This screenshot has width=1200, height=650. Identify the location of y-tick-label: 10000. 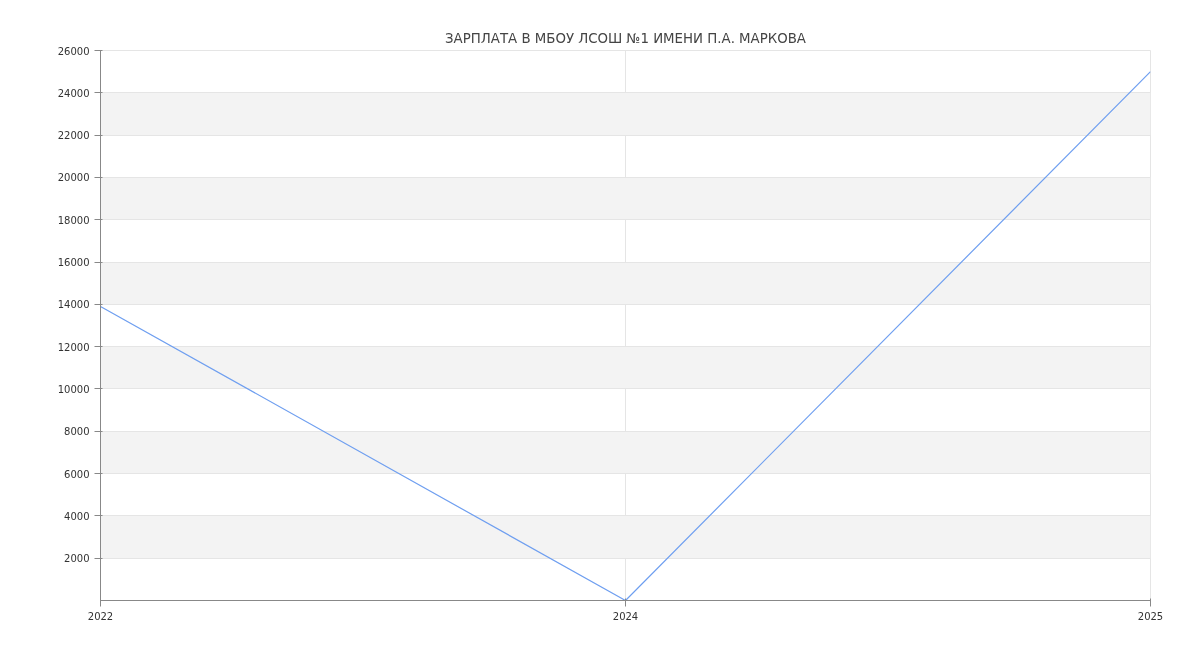
(73, 389).